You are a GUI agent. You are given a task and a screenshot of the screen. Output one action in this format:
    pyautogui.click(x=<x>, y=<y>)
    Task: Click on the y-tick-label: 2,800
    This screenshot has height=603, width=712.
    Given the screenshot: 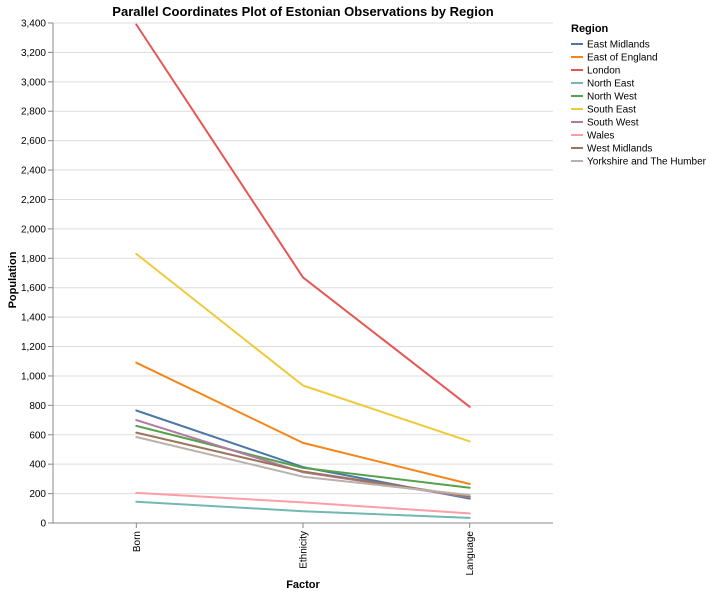 What is the action you would take?
    pyautogui.click(x=33, y=112)
    